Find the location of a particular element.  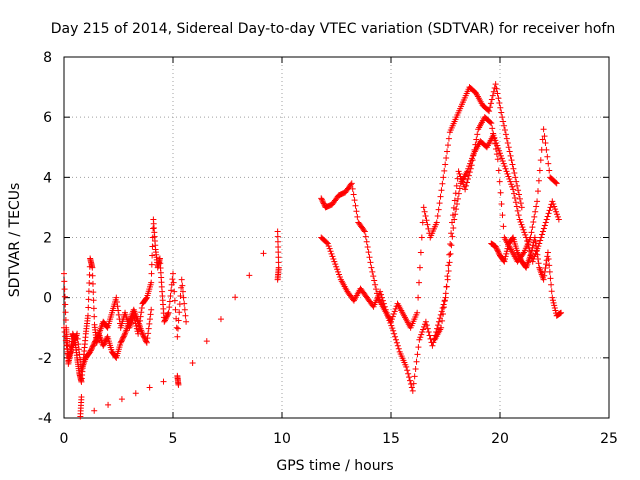

y-tick-label: 6 is located at coordinates (47, 118).